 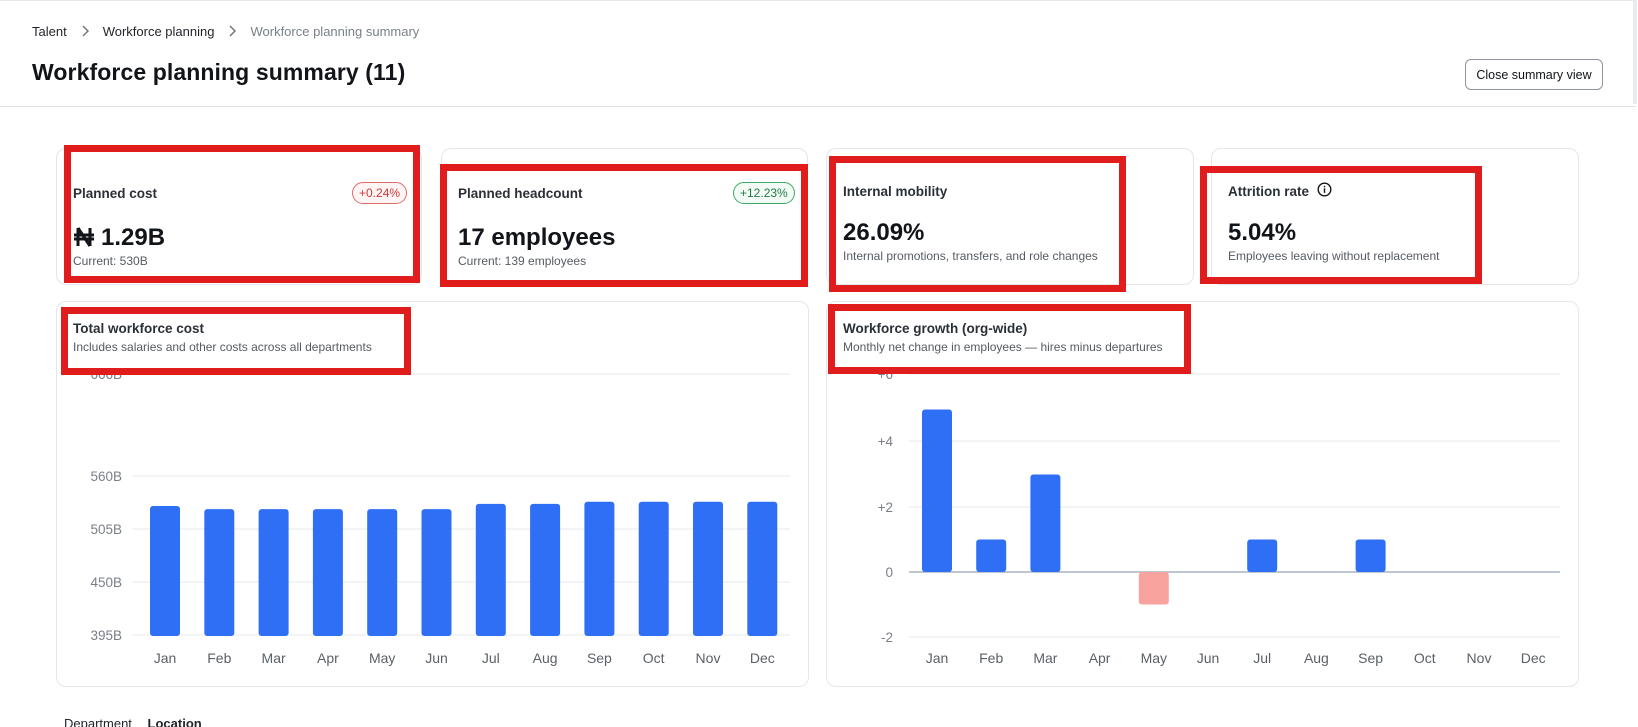 What do you see at coordinates (522, 261) in the screenshot?
I see `planned-headcount-current: Current: 139 employees` at bounding box center [522, 261].